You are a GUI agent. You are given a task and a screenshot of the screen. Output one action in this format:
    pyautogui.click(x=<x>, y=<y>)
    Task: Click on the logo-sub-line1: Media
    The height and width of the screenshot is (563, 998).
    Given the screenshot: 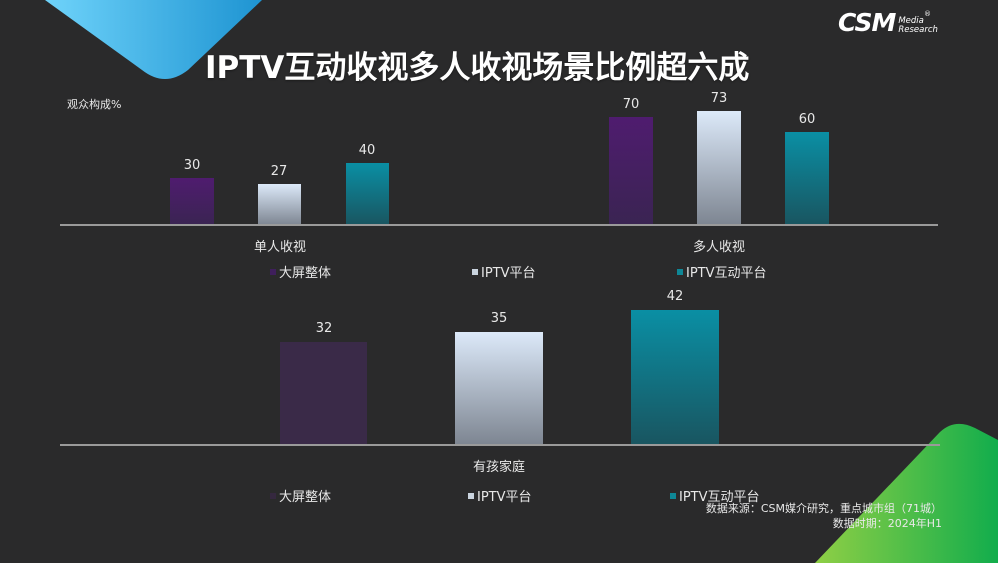 What is the action you would take?
    pyautogui.click(x=911, y=21)
    